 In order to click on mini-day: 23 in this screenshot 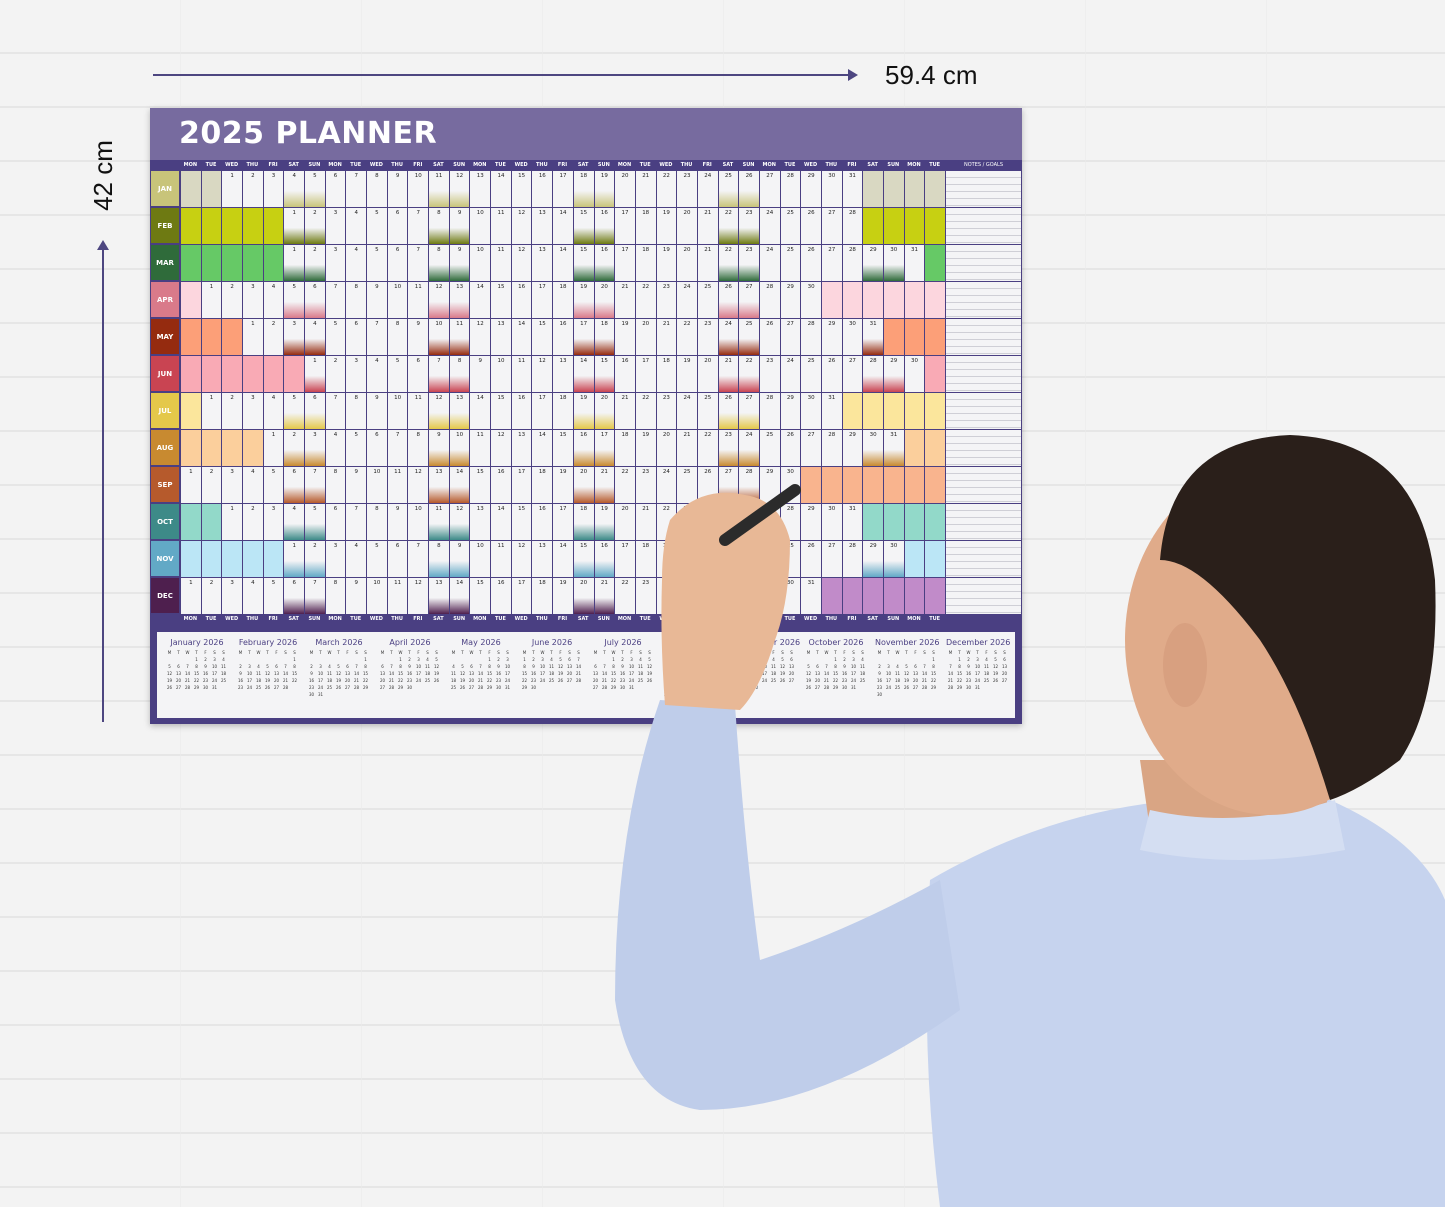, I will do `click(205, 680)`.